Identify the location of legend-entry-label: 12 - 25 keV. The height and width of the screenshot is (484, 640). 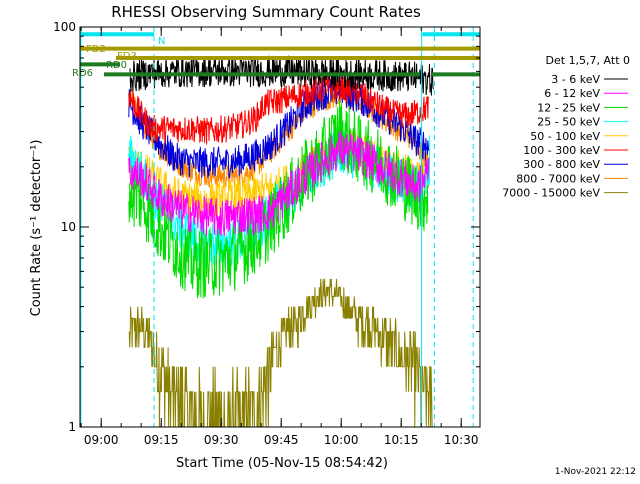
(568, 107).